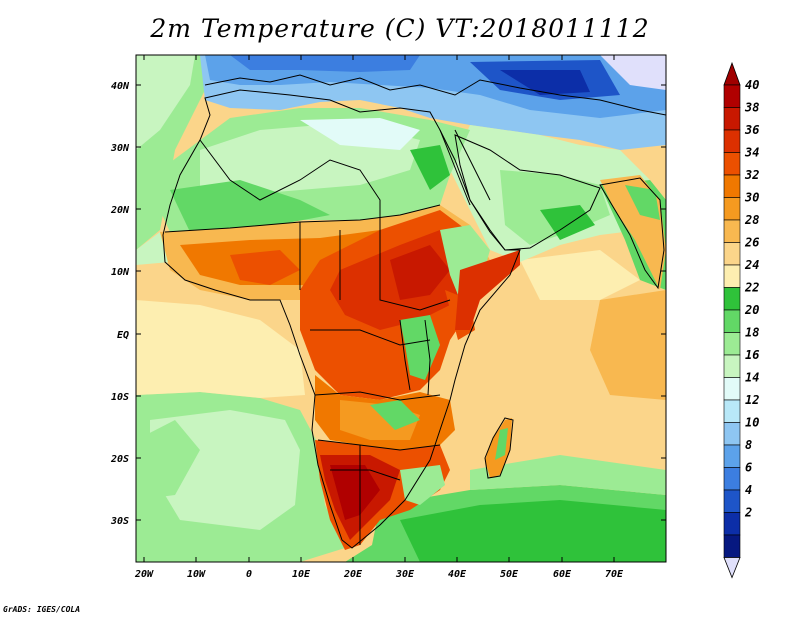 Image resolution: width=800 pixels, height=618 pixels. Describe the element at coordinates (751, 153) in the screenshot. I see `colorbar-label: 34` at that location.